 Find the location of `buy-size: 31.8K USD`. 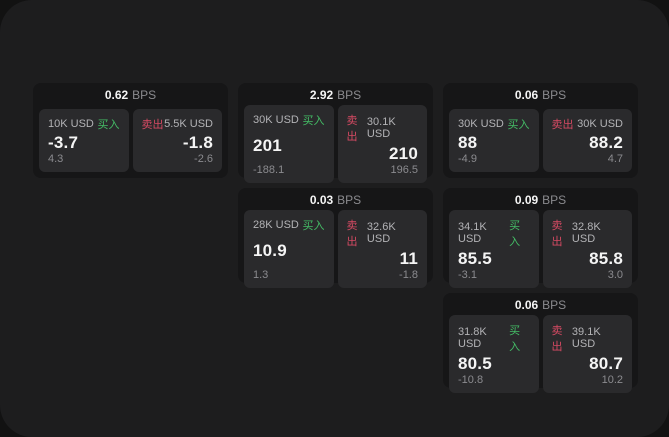

buy-size: 31.8K USD is located at coordinates (472, 338).